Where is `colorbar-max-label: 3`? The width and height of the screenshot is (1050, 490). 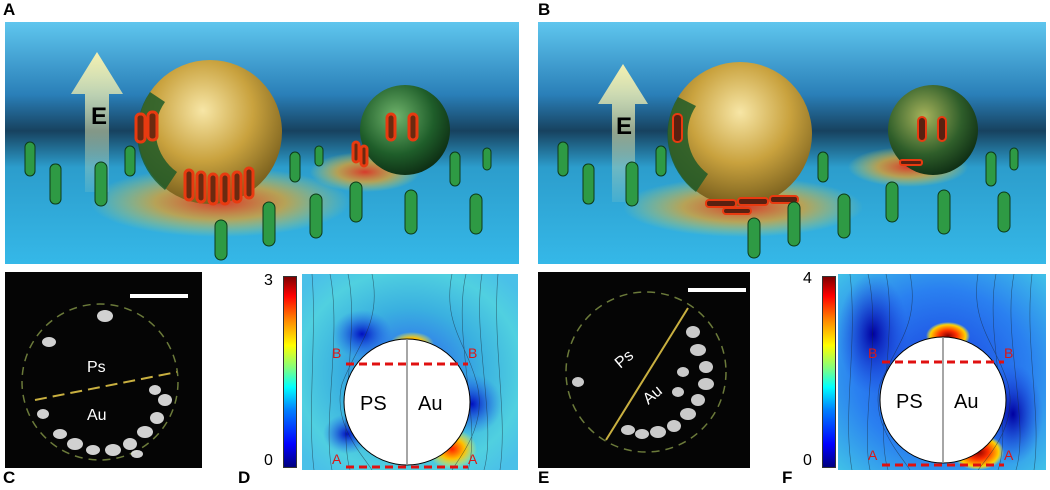 colorbar-max-label: 3 is located at coordinates (268, 280).